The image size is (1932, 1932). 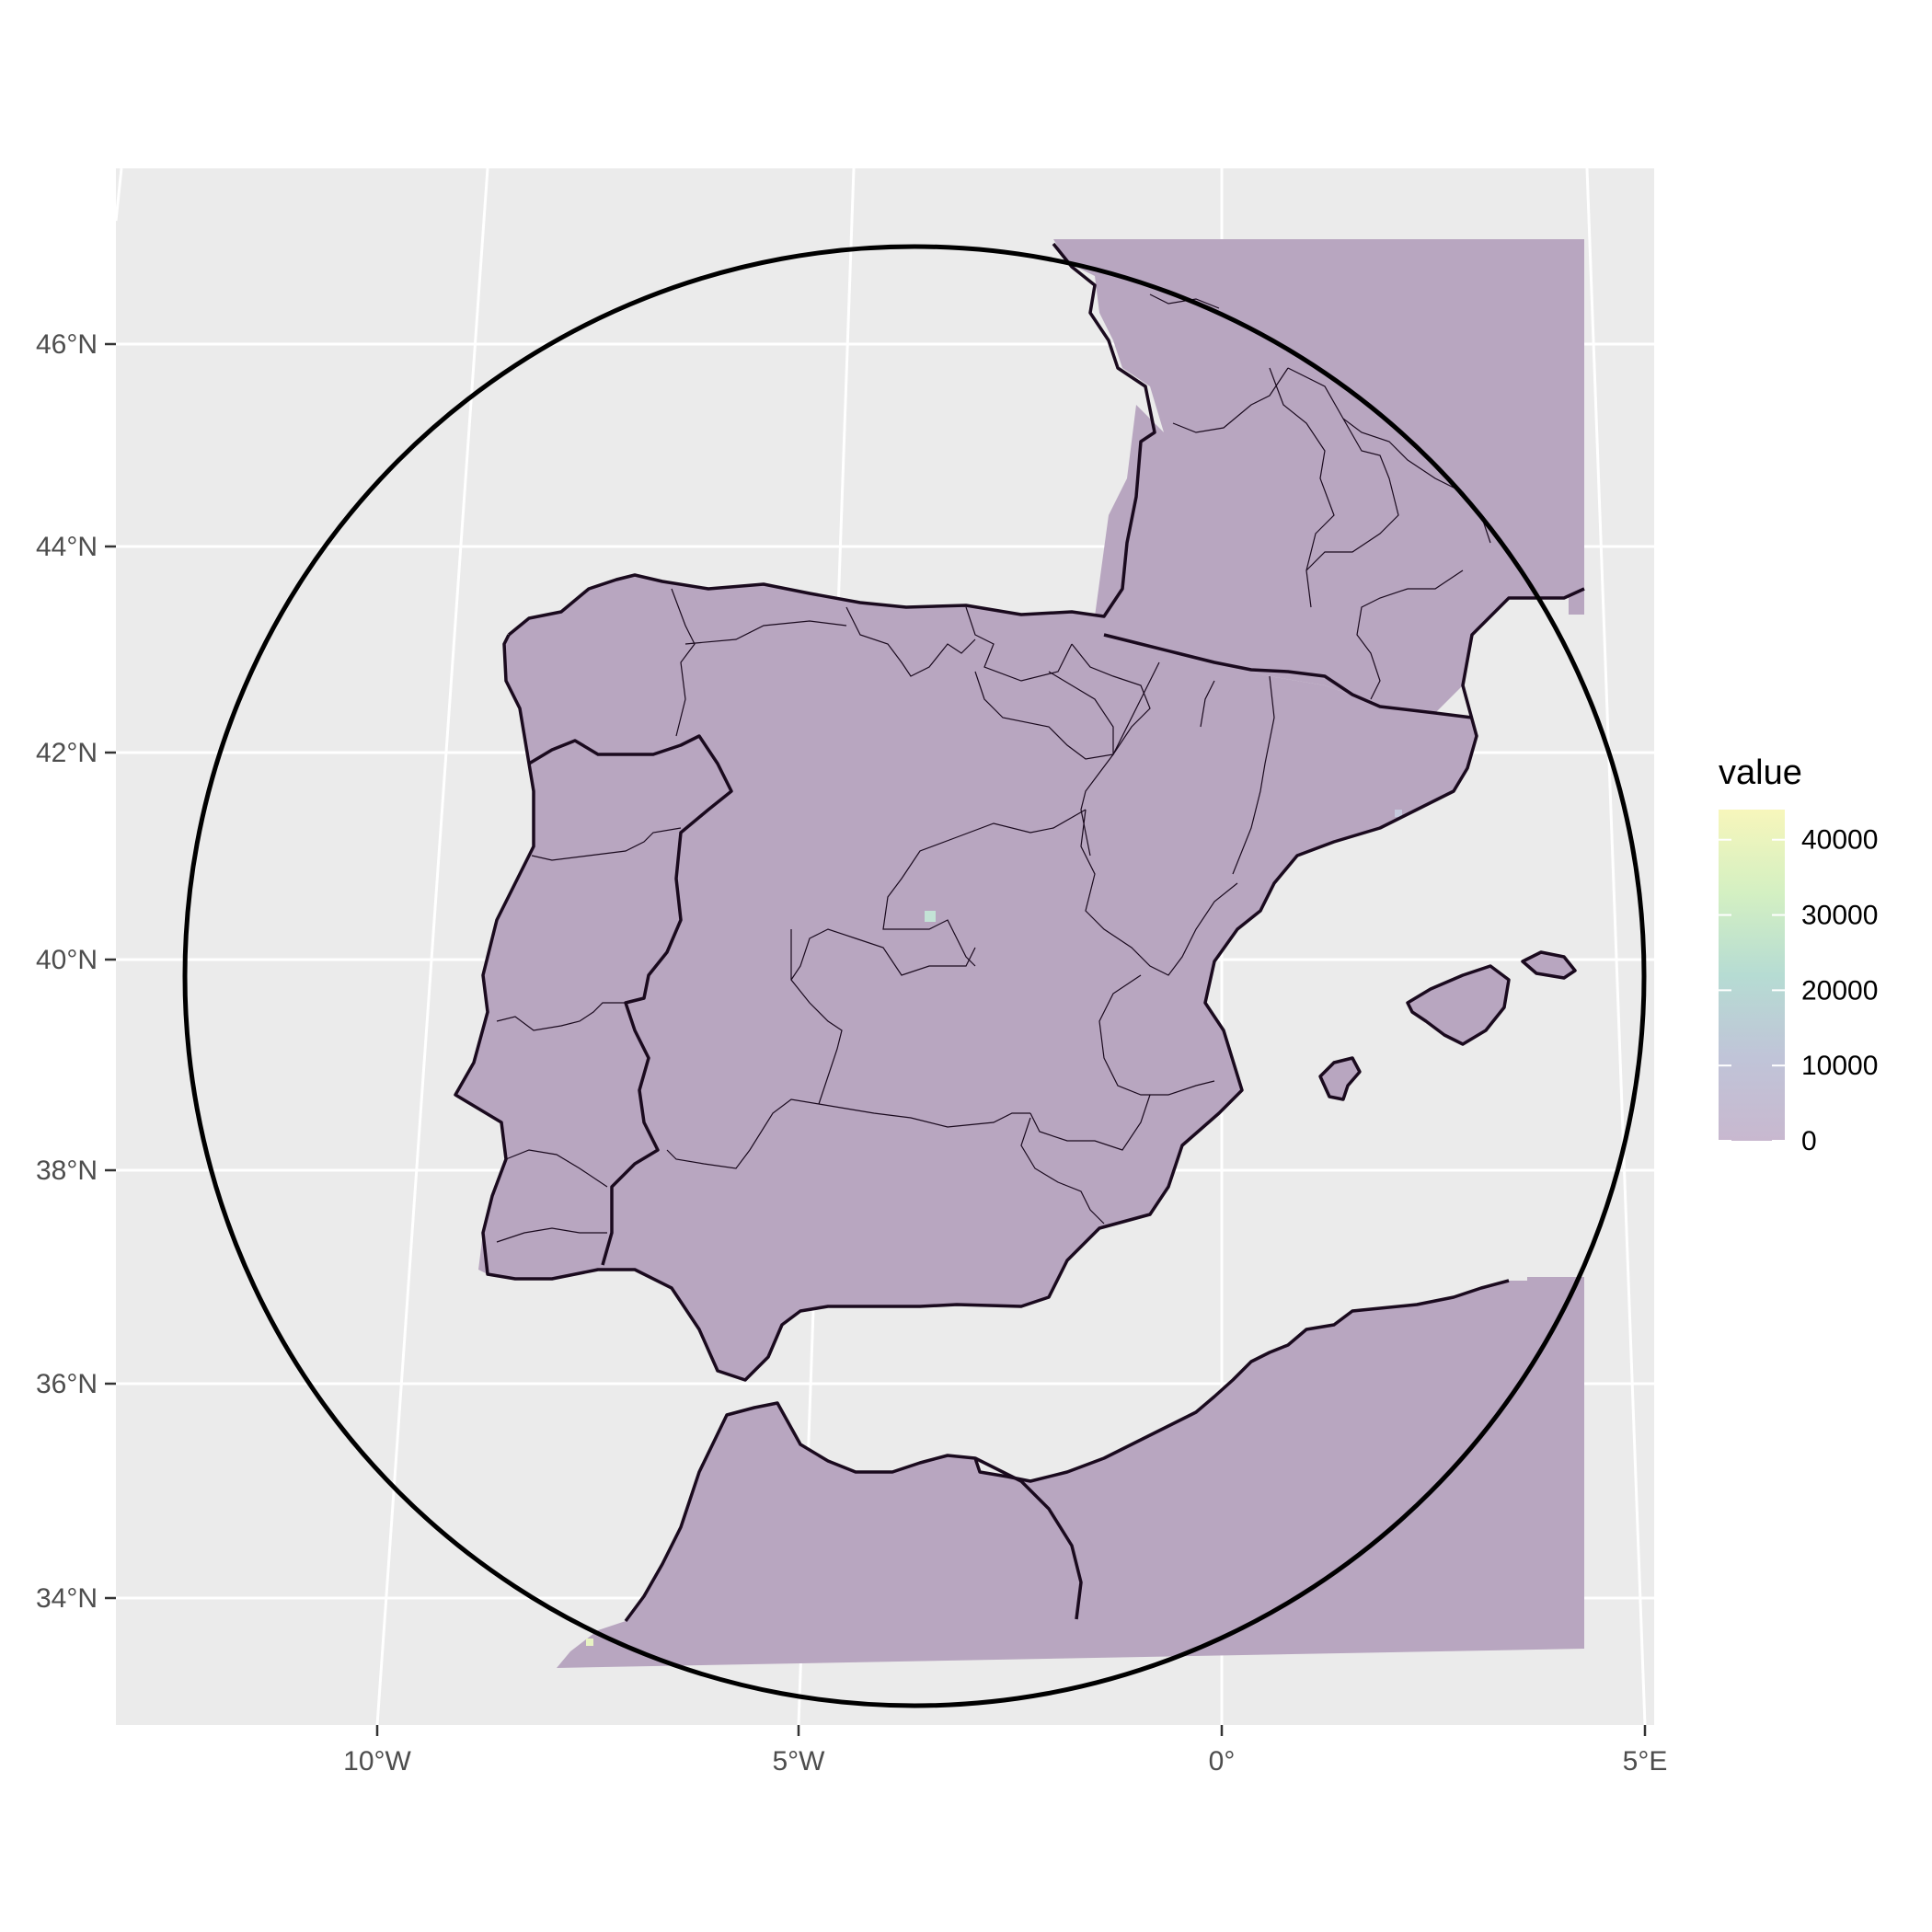 What do you see at coordinates (1288, 676) in the screenshot?
I see `spain-france-border` at bounding box center [1288, 676].